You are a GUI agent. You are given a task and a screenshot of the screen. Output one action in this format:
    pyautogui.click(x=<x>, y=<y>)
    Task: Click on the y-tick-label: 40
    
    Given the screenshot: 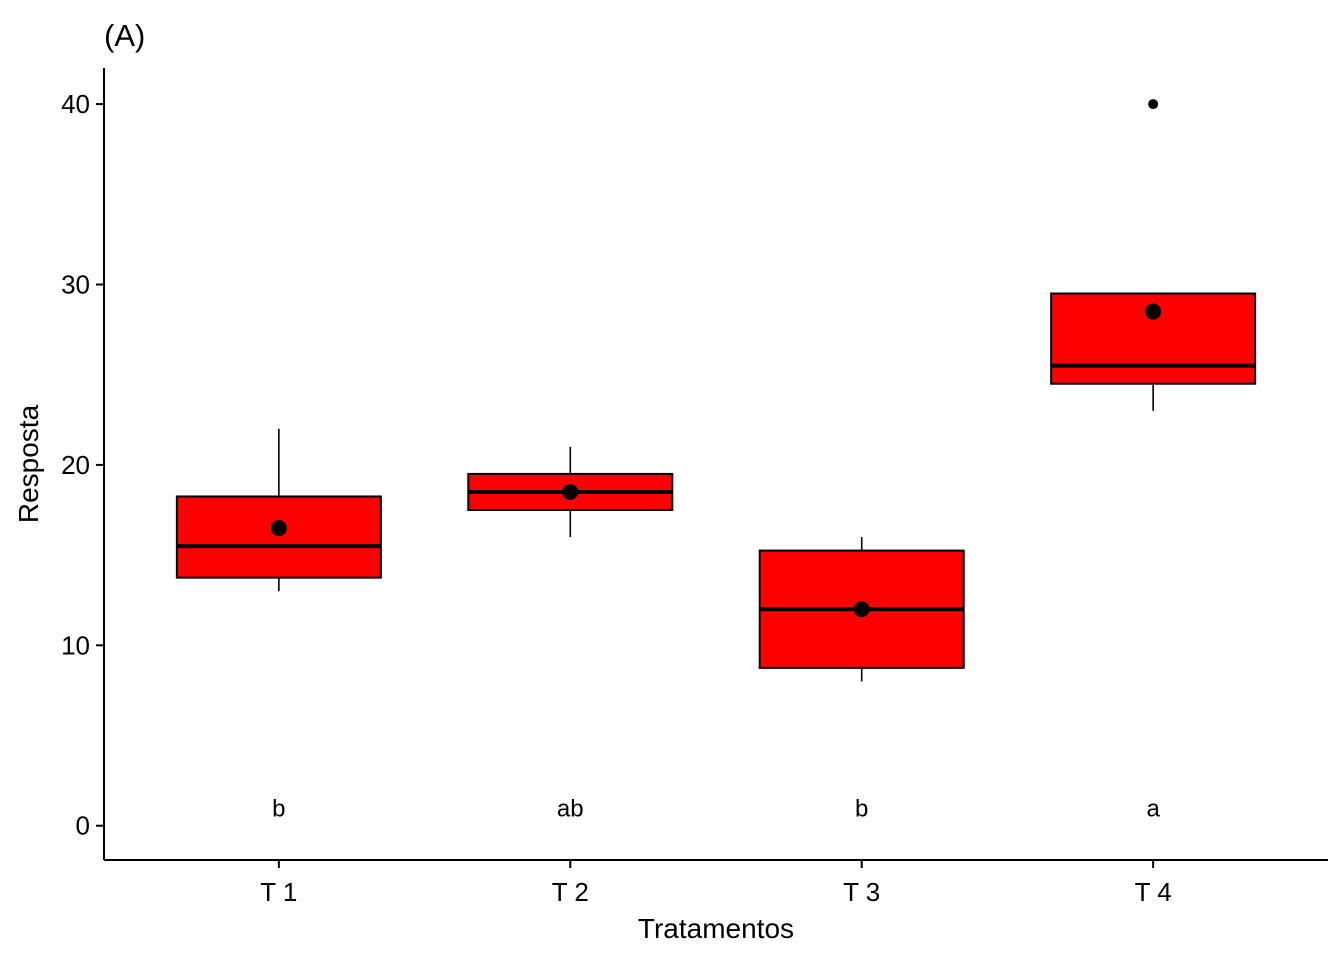 What is the action you would take?
    pyautogui.click(x=75, y=104)
    